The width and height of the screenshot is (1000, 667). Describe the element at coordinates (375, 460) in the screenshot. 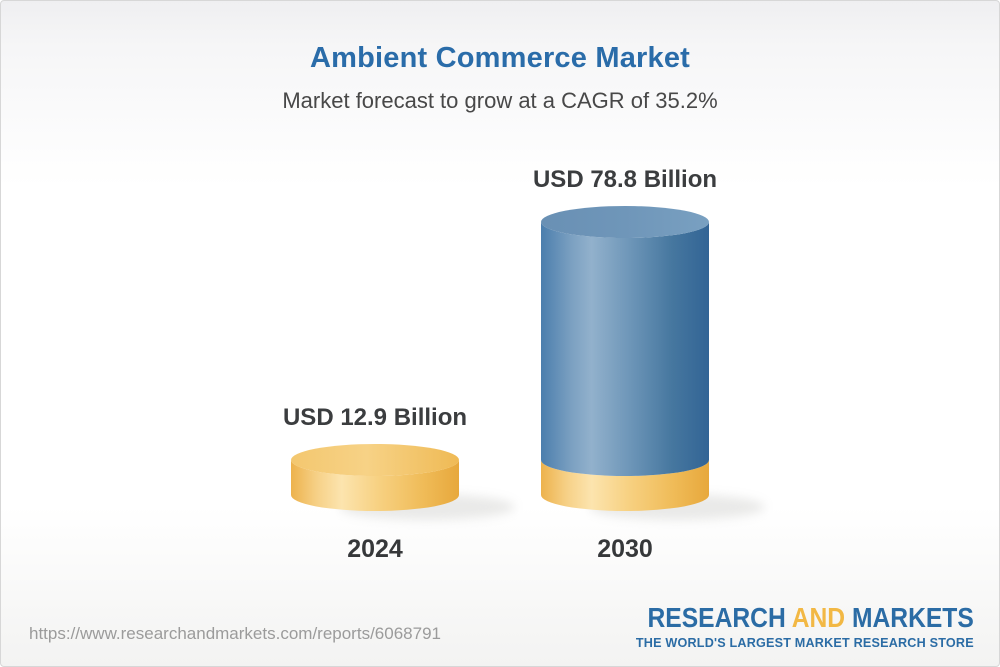

I see `cylinder-2024-top` at that location.